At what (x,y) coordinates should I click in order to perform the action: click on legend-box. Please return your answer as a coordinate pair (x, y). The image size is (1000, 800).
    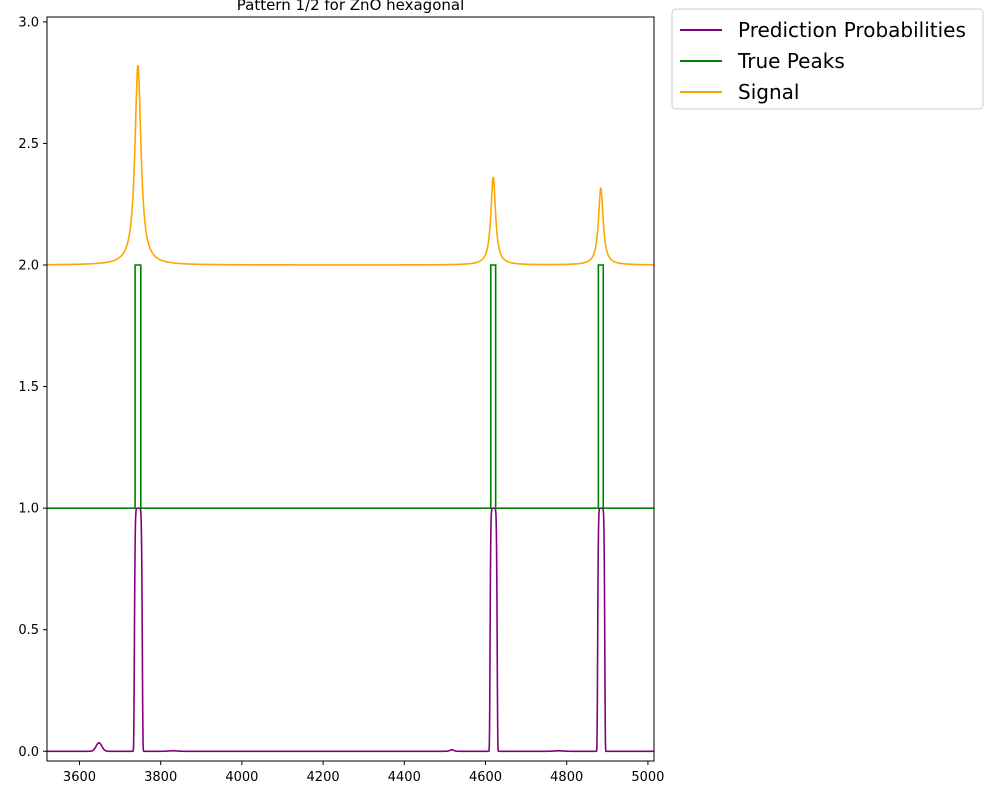
    Looking at the image, I should click on (827, 59).